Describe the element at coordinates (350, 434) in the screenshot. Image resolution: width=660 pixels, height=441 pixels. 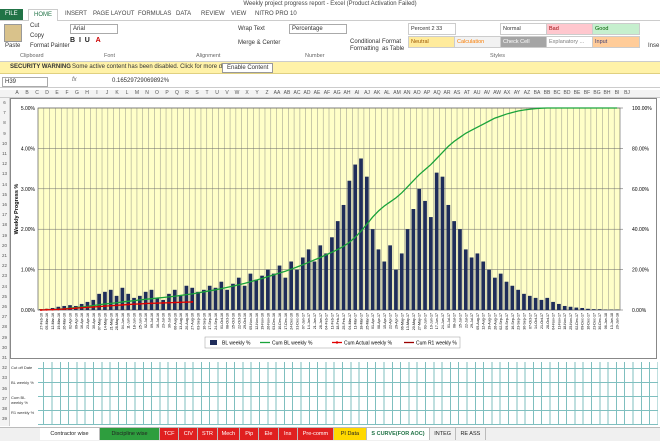
I see `sheet-tab: PI Data` at that location.